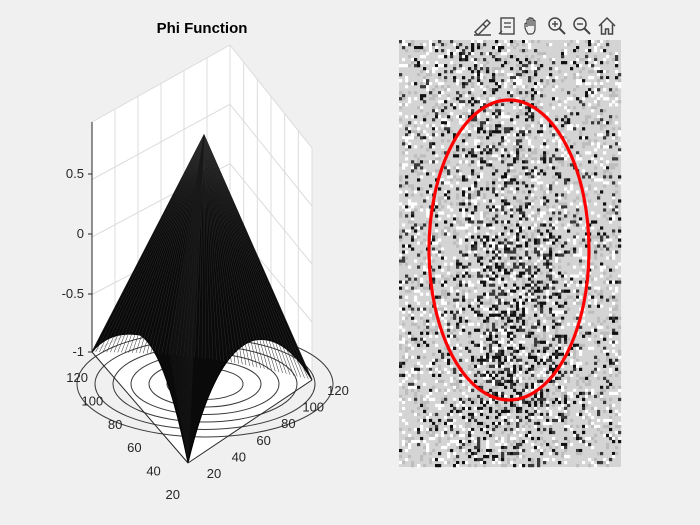  I want to click on y-tick-label: 60, so click(263, 440).